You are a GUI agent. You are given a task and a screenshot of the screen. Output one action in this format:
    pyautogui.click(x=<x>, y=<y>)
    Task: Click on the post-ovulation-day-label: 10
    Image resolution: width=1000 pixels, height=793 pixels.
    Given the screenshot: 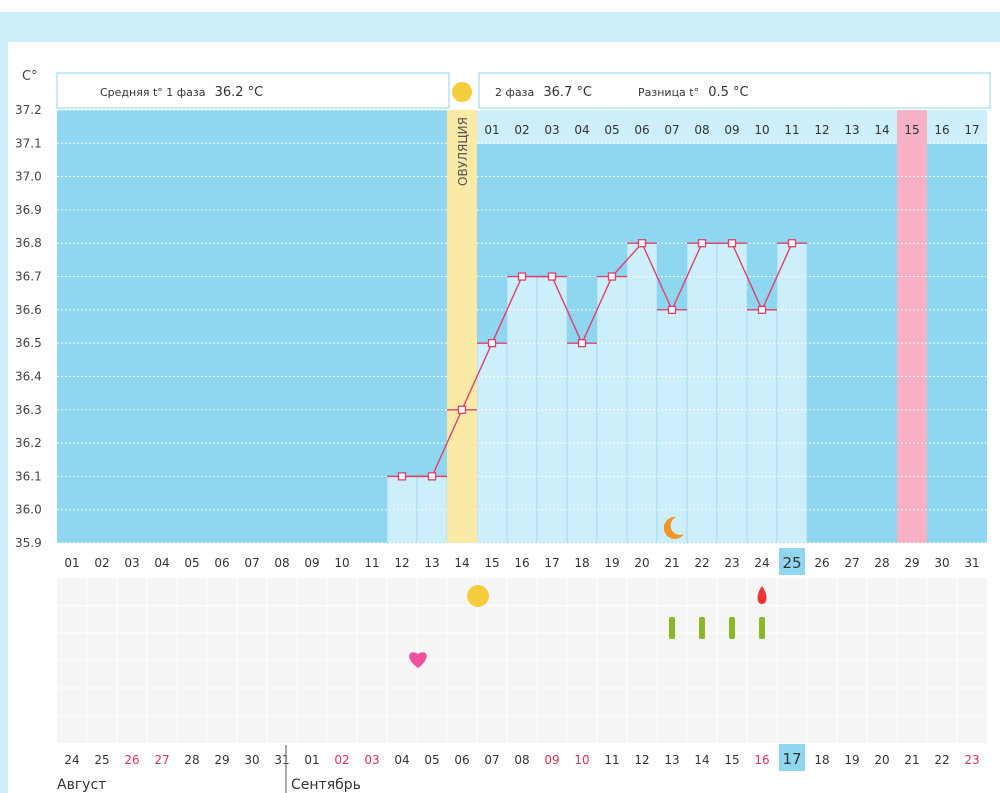 What is the action you would take?
    pyautogui.click(x=761, y=130)
    